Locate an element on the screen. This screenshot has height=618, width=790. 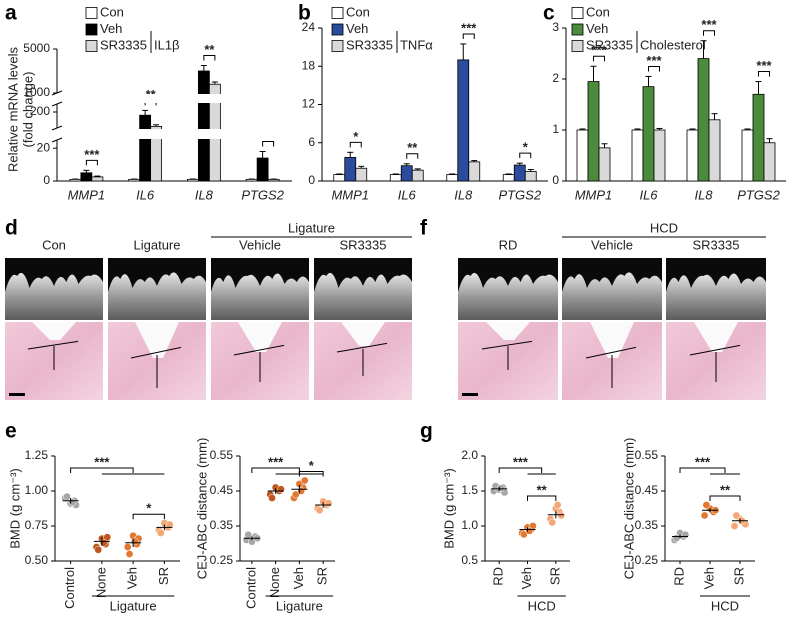
x-tick-label: MMP1 is located at coordinates (87, 194).